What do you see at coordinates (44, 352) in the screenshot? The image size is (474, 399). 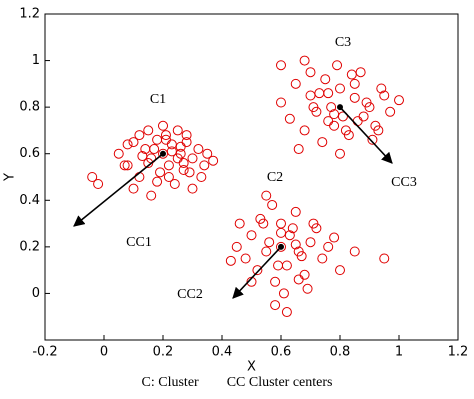 I see `x-tick-label: -0.2` at bounding box center [44, 352].